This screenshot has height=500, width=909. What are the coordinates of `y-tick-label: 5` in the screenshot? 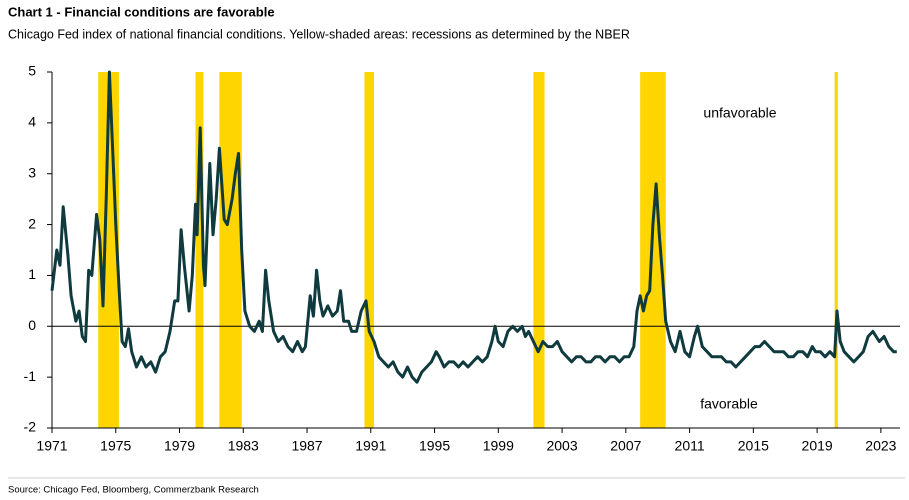 It's located at (32, 71).